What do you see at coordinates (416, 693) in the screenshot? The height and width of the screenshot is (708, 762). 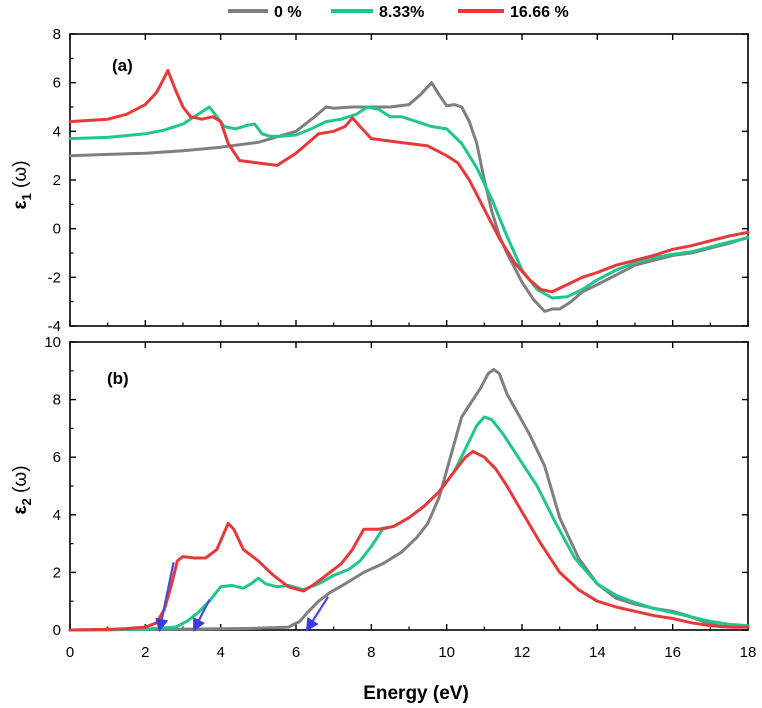 I see `x-axis-title: Energy (eV)` at bounding box center [416, 693].